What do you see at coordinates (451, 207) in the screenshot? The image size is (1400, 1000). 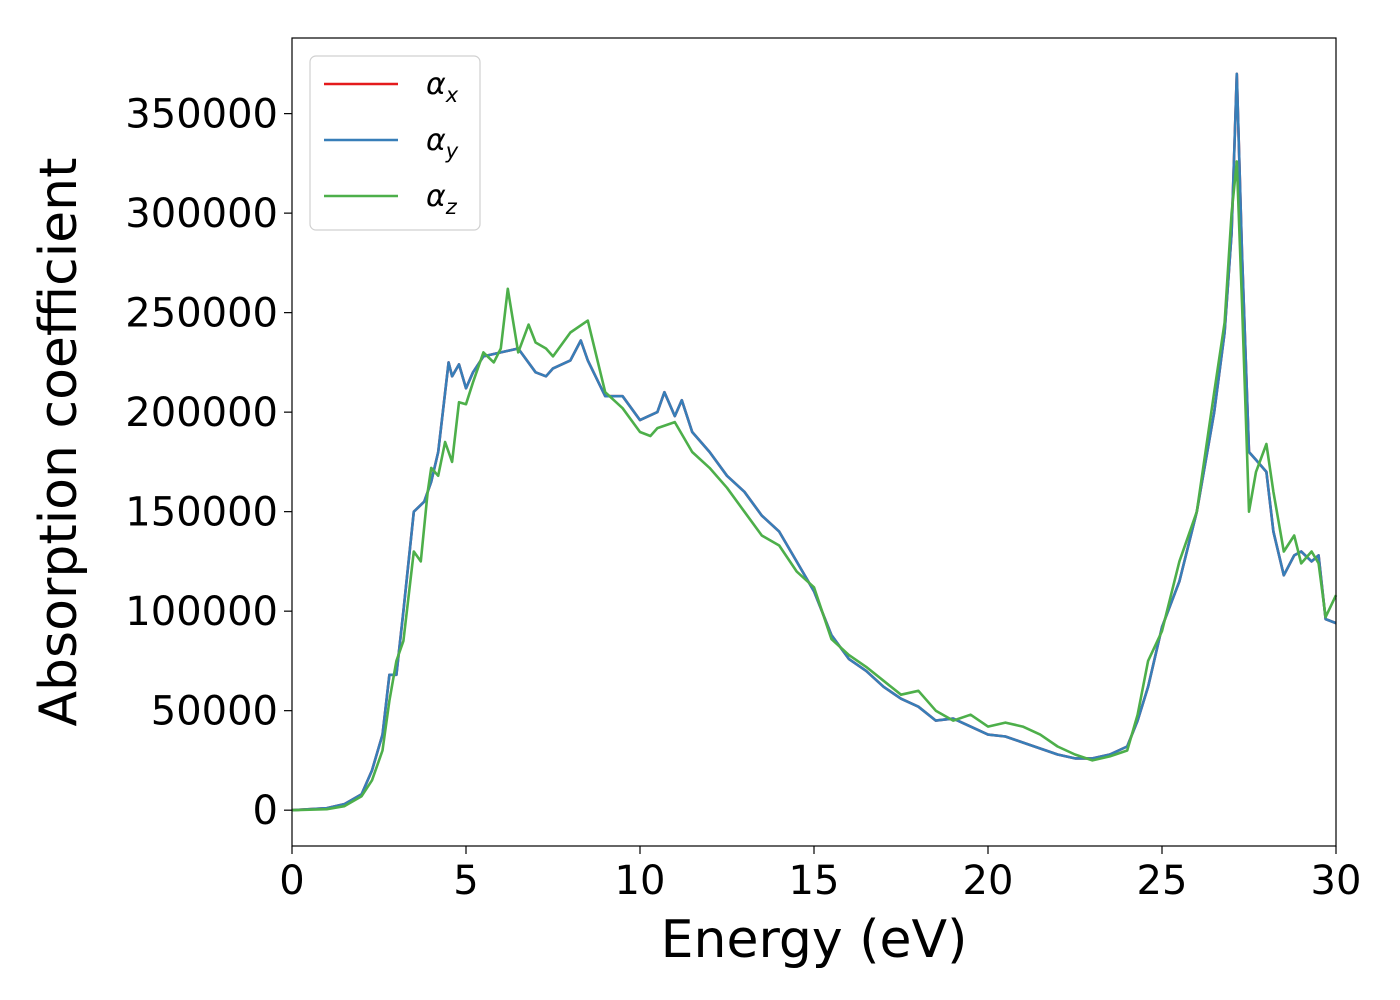 I see `legend-subscript: z` at bounding box center [451, 207].